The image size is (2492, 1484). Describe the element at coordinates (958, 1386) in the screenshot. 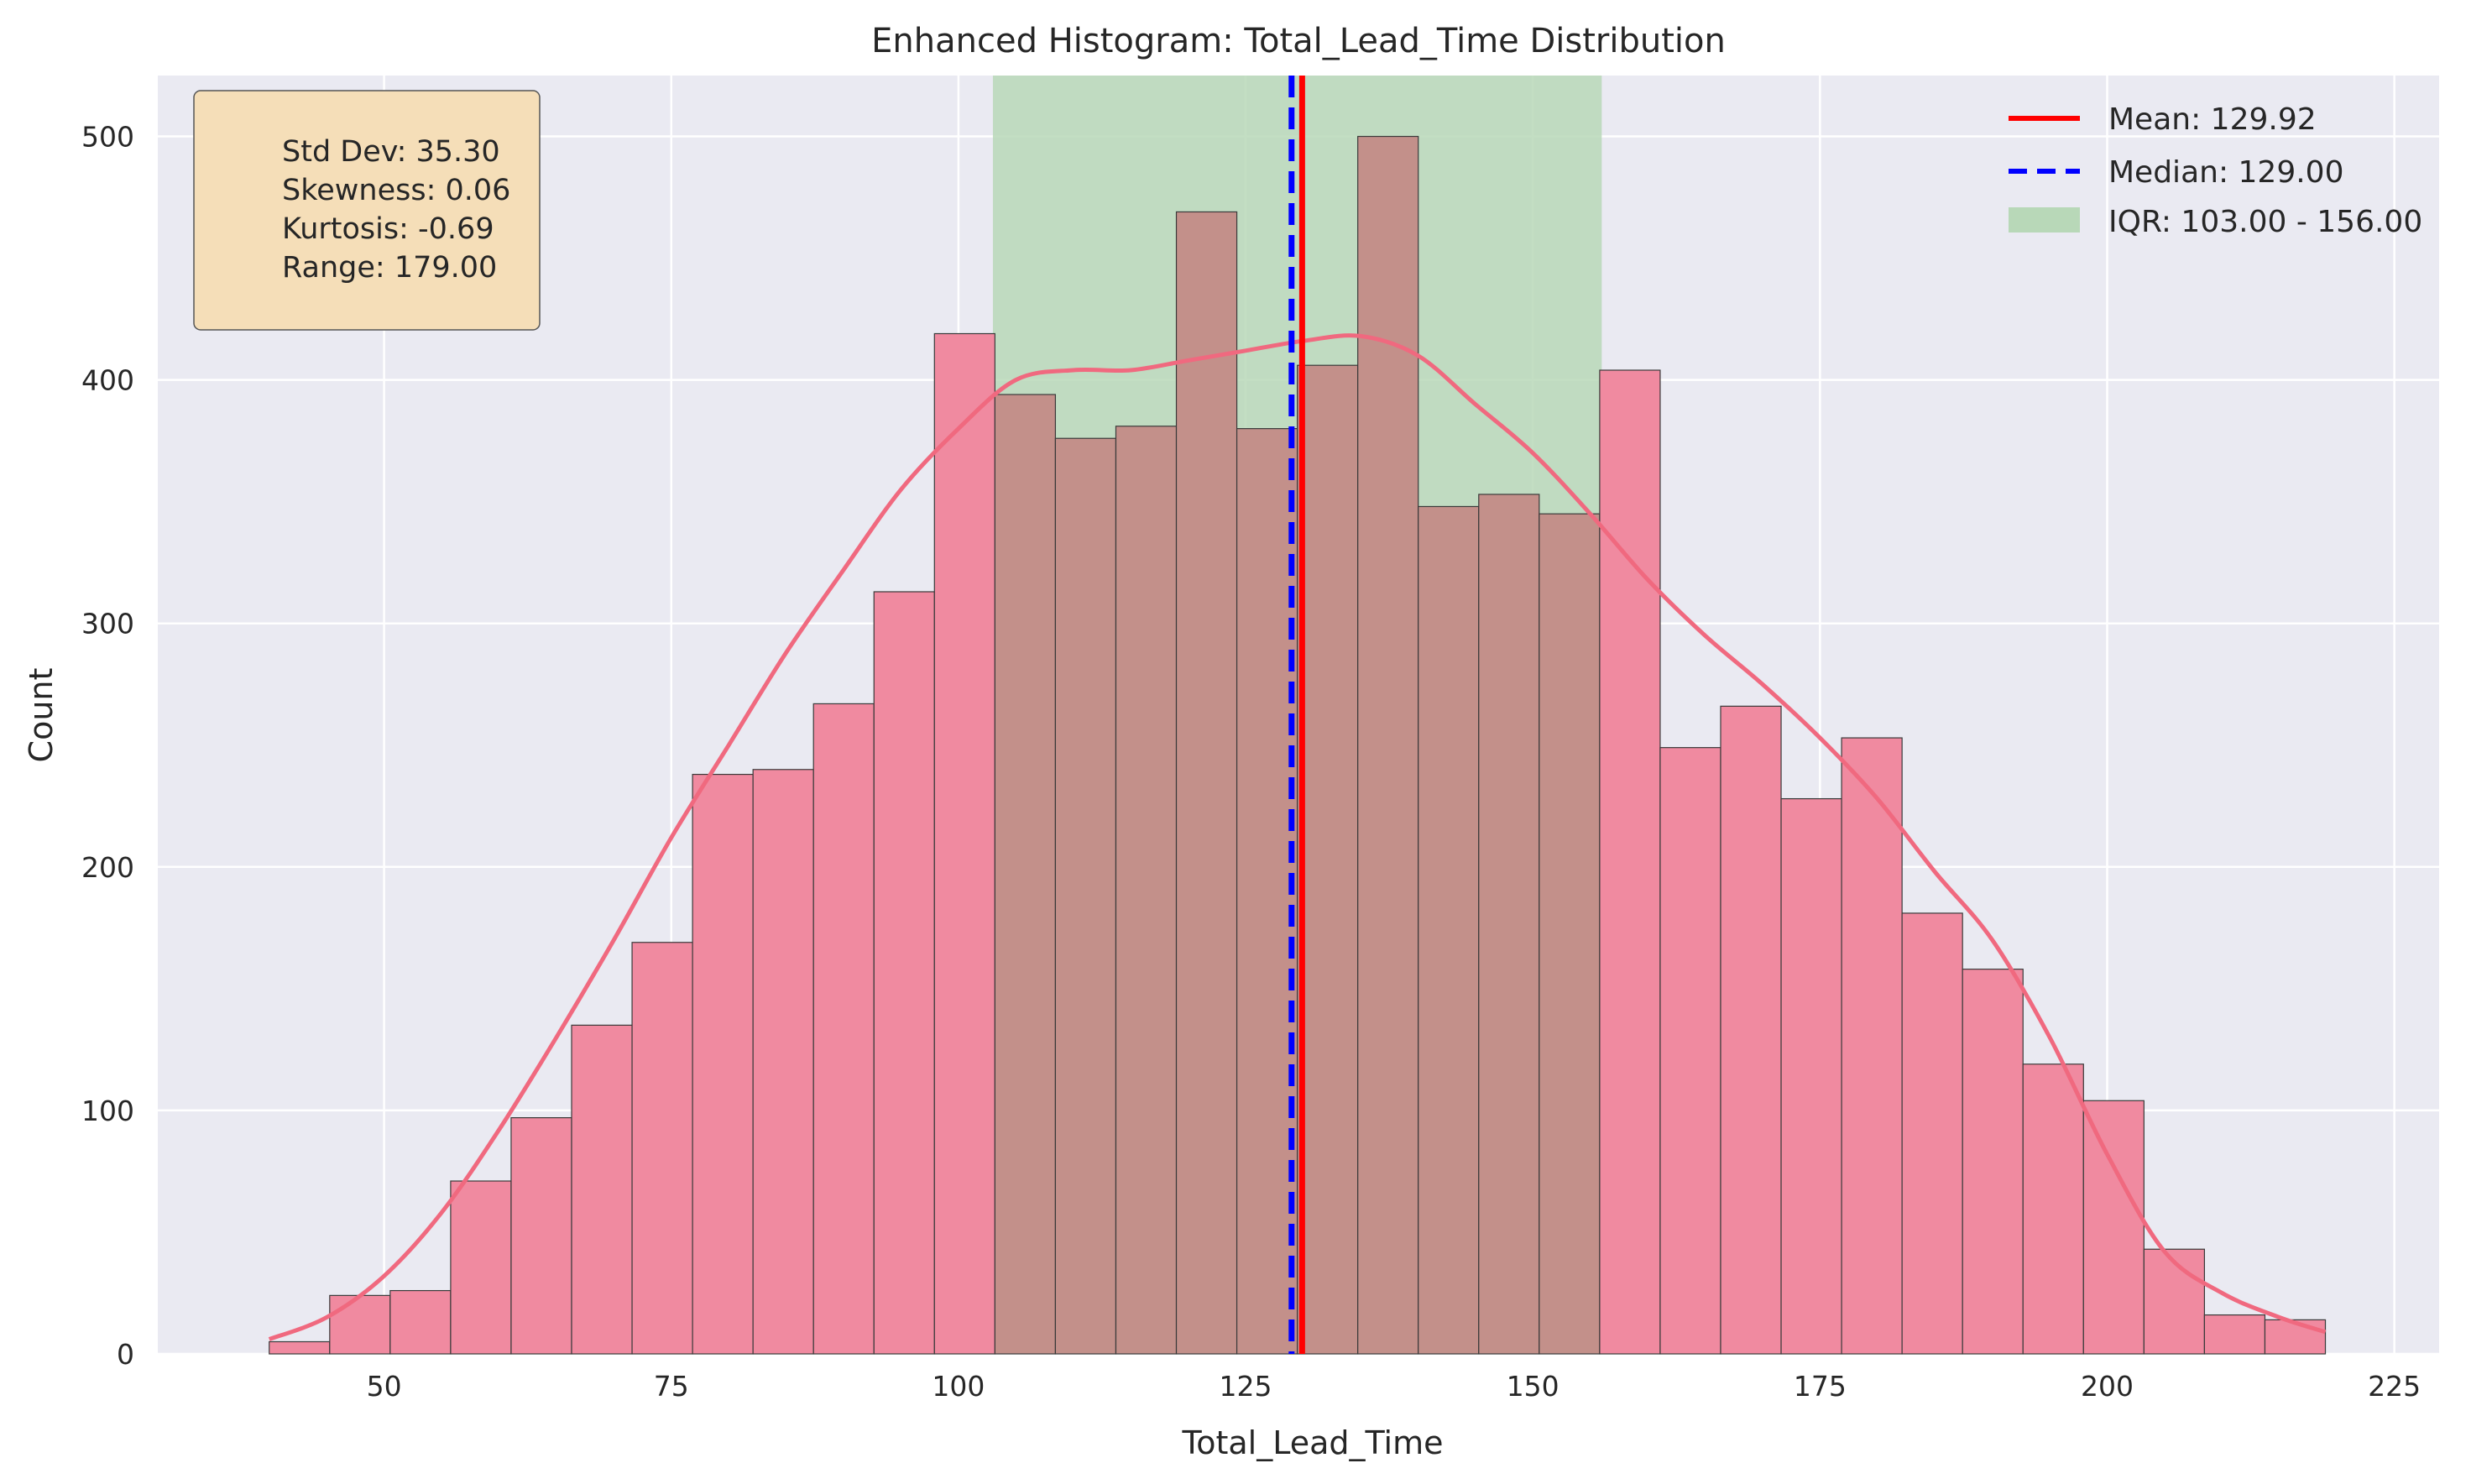

I see `x-tick-label: 100` at that location.